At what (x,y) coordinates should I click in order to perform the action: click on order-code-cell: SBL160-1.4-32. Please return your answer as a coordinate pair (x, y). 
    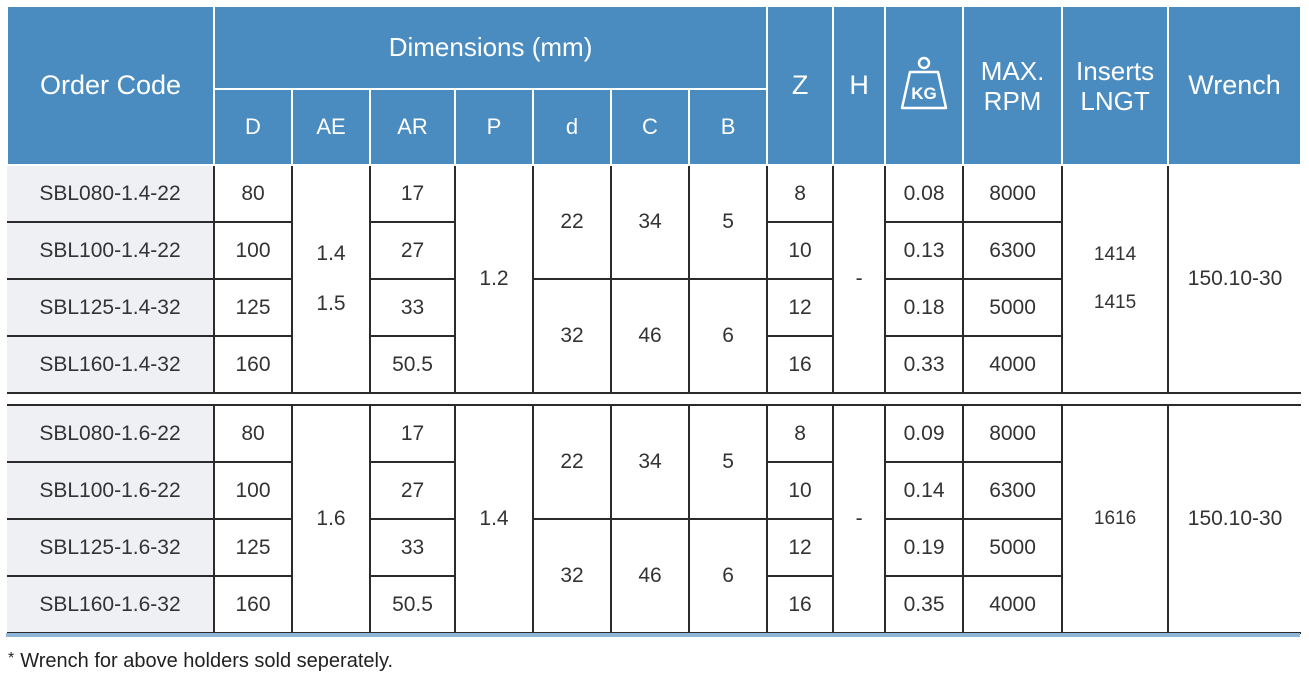
    Looking at the image, I should click on (111, 364).